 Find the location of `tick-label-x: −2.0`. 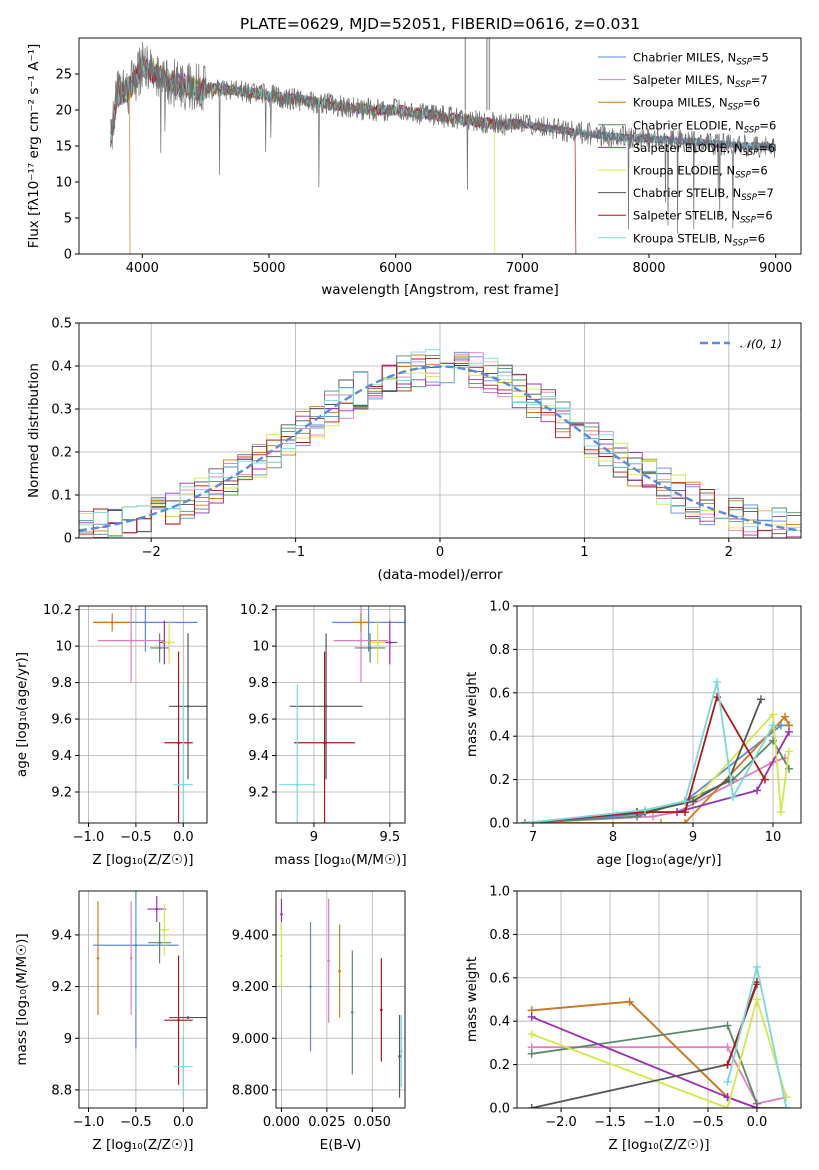

tick-label-x: −2.0 is located at coordinates (561, 1122).